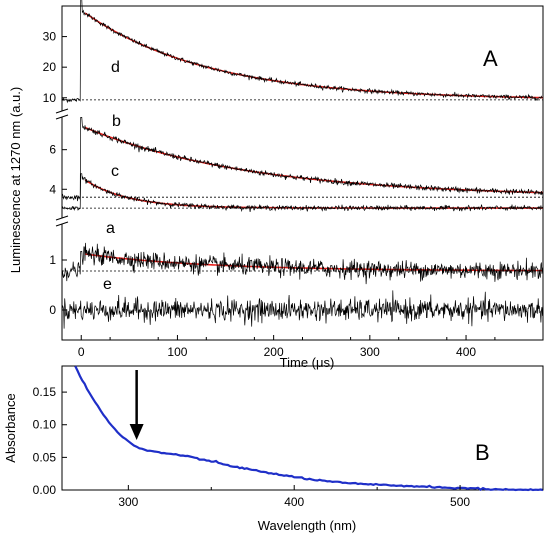 The height and width of the screenshot is (542, 550). Describe the element at coordinates (302, 263) in the screenshot. I see `trace-a` at that location.